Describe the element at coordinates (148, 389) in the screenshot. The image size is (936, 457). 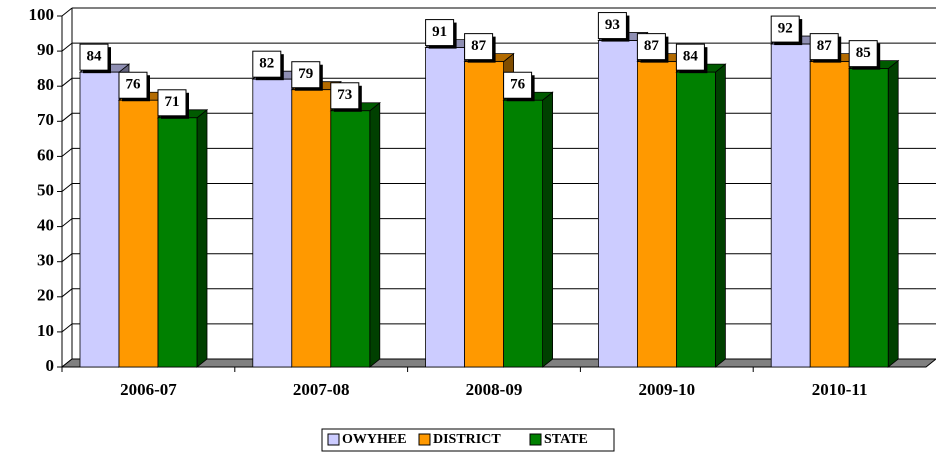
I see `x-tick-label: 2006-07` at that location.